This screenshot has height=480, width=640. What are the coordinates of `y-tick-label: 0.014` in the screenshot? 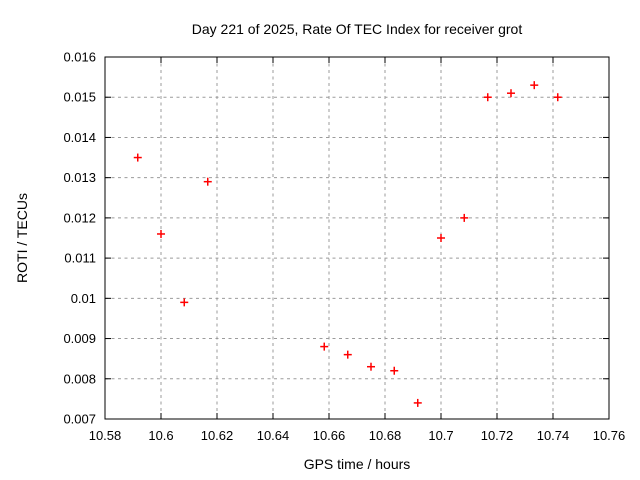 It's located at (79, 137).